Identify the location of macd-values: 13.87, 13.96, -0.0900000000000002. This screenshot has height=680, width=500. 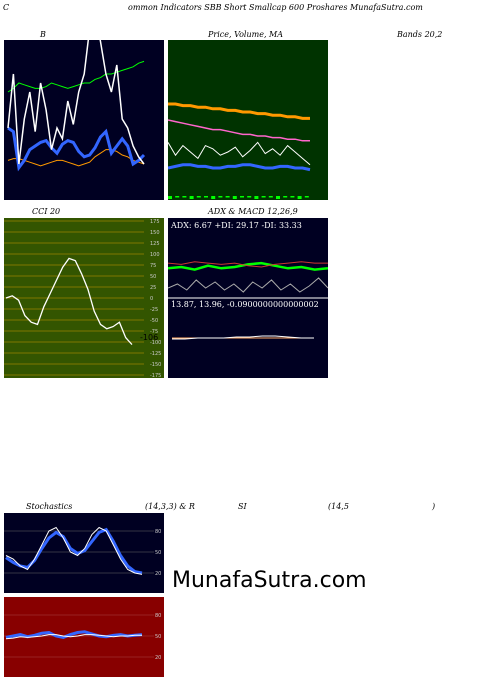
(245, 304).